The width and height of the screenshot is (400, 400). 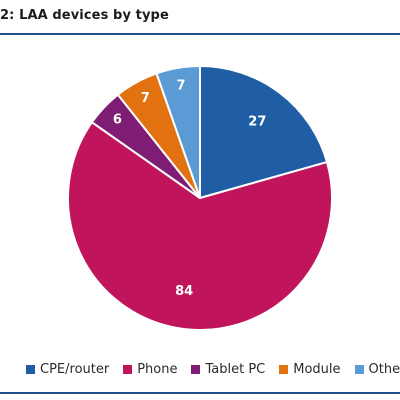 What do you see at coordinates (264, 132) in the screenshot?
I see `pie-slice-cpe-router` at bounding box center [264, 132].